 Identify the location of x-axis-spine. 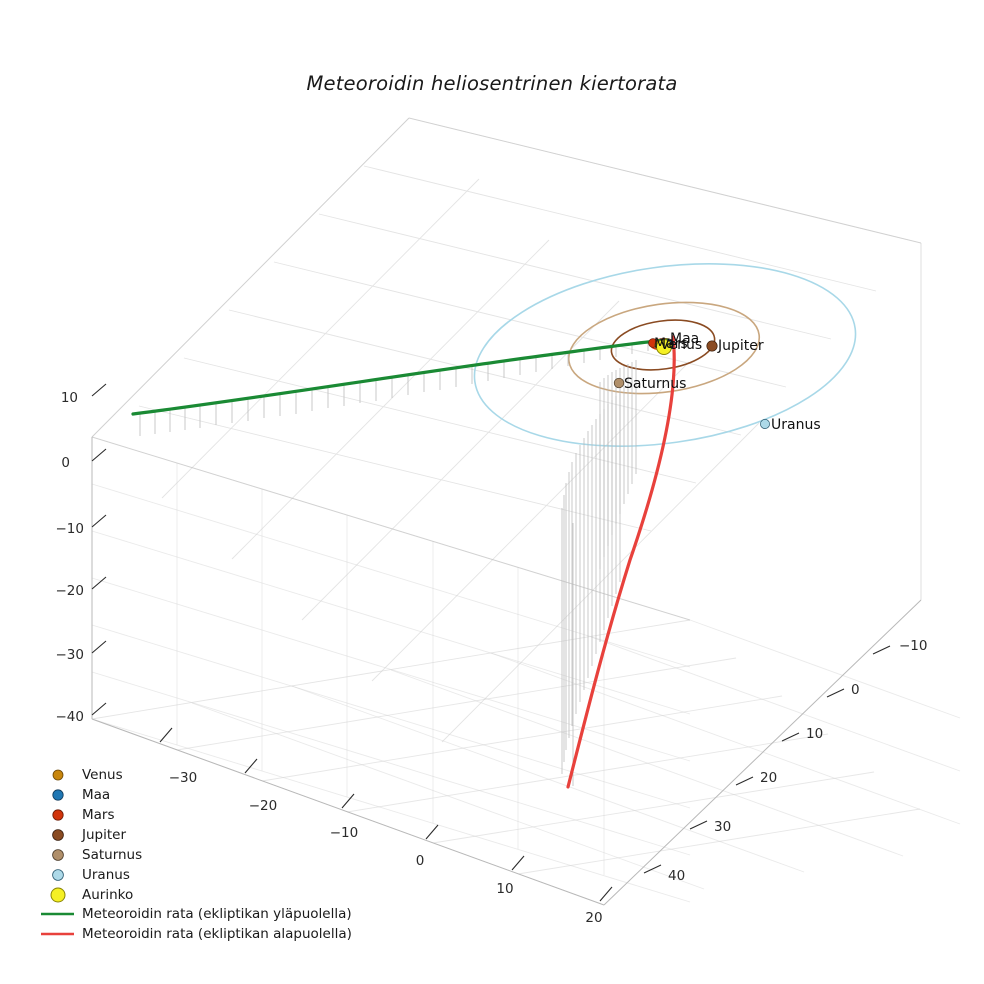
(348, 812).